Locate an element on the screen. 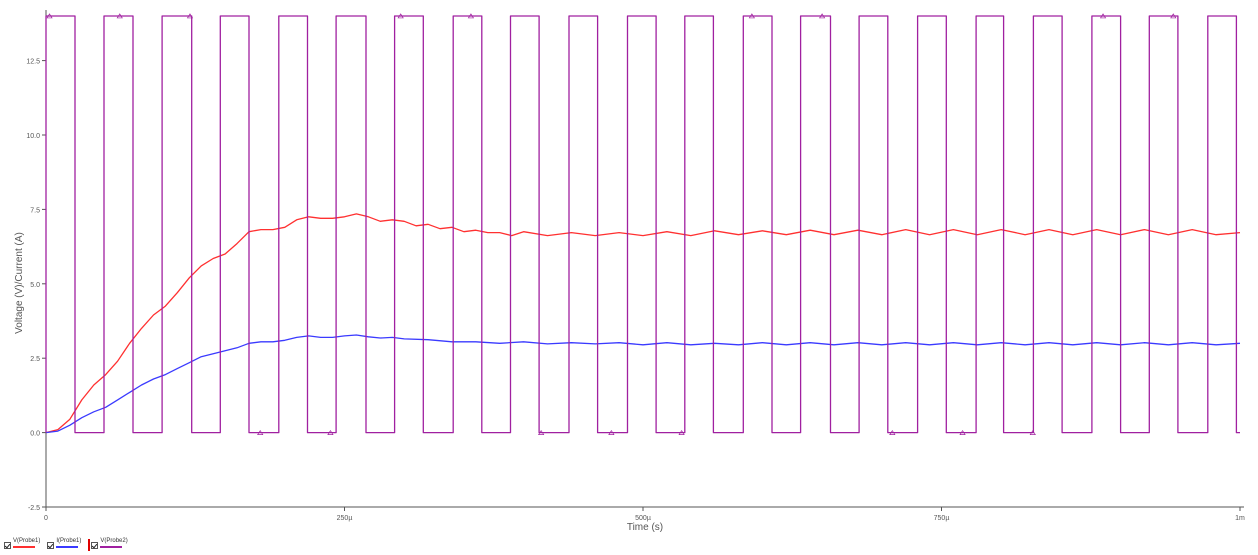 This screenshot has height=555, width=1258. y-tick-label: 2.5 is located at coordinates (35, 359).